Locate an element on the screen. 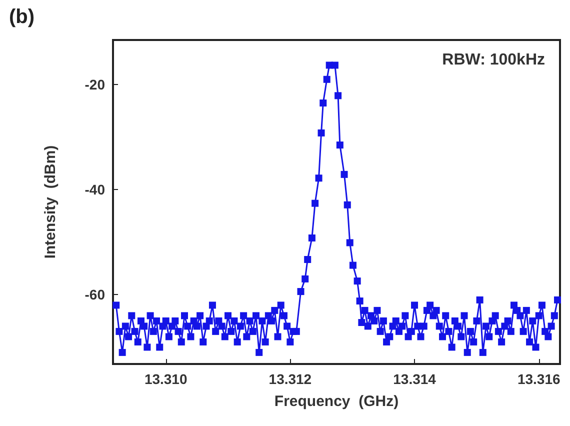  y-tick-label: -40 is located at coordinates (95, 190).